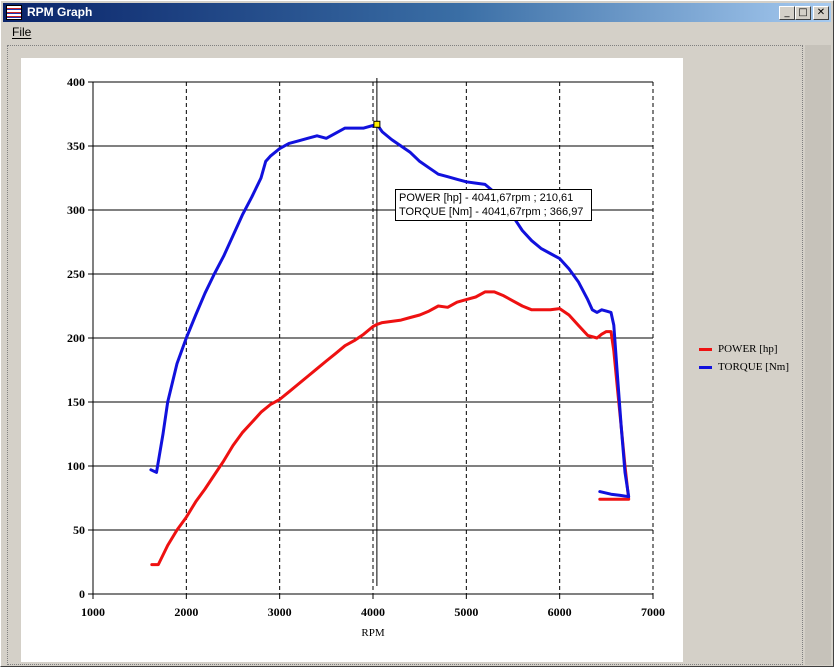  What do you see at coordinates (22, 32) in the screenshot?
I see `menu-file: File` at bounding box center [22, 32].